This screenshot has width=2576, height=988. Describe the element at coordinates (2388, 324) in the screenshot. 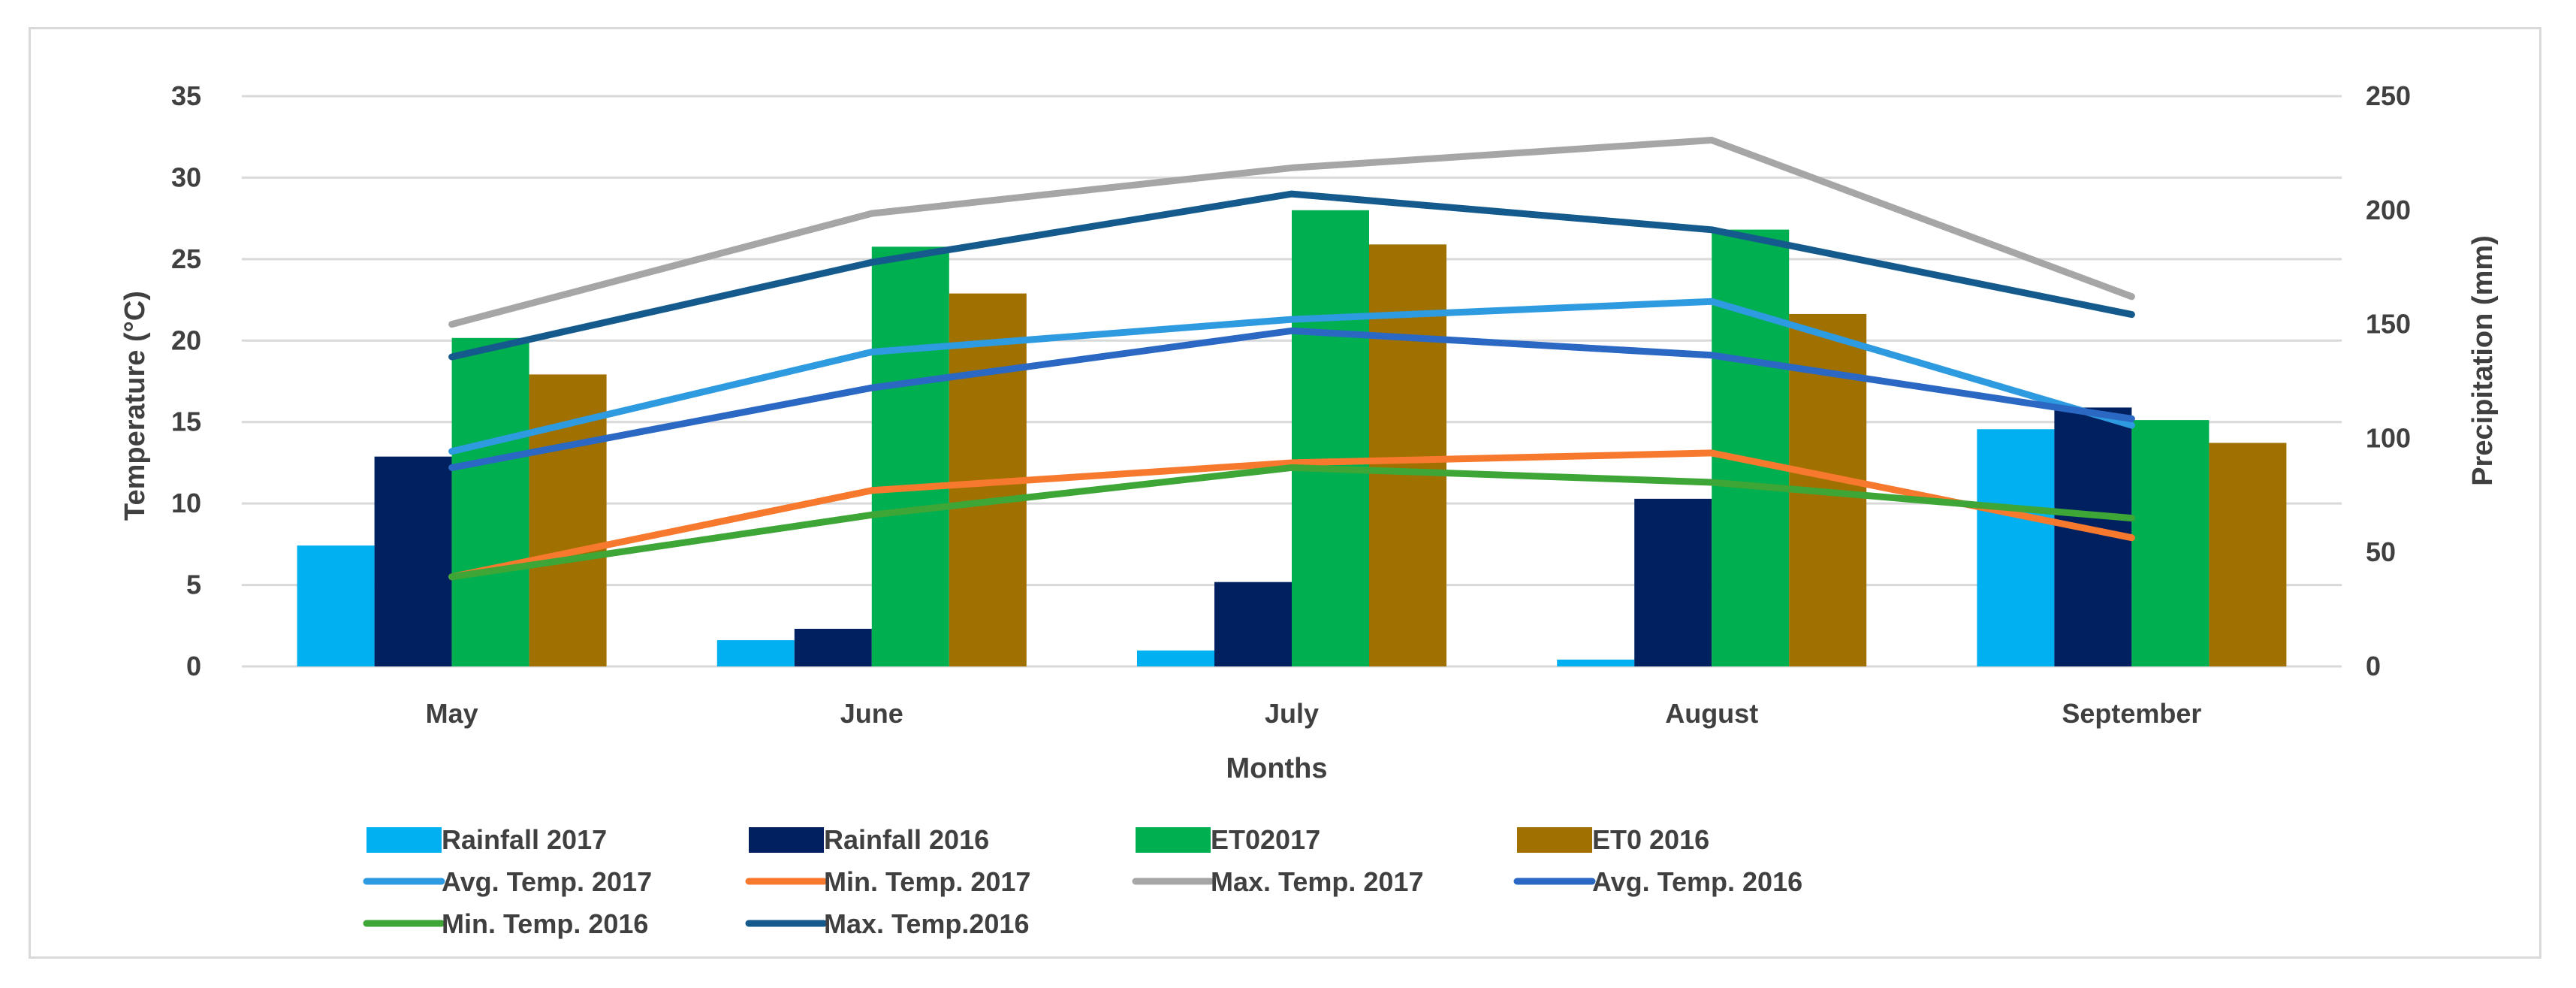

I see `y2-tick-label: 150` at that location.